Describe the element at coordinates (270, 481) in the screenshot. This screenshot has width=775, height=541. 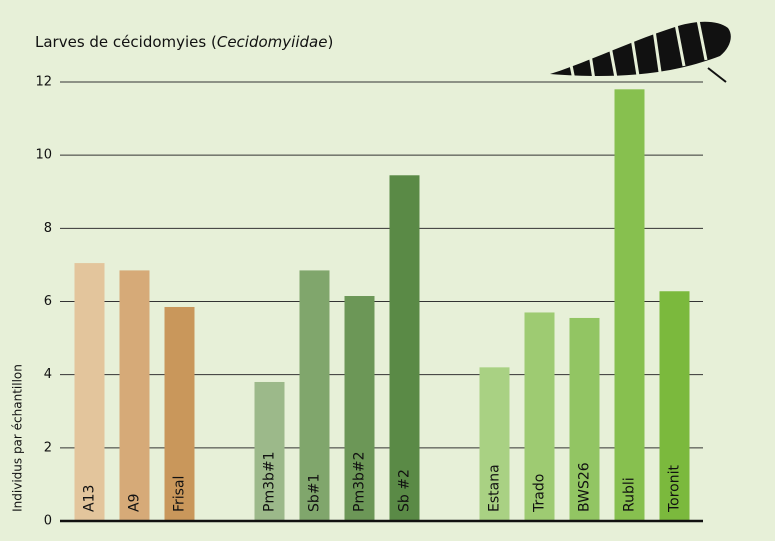
I see `bar-label: Pm3b#1` at that location.